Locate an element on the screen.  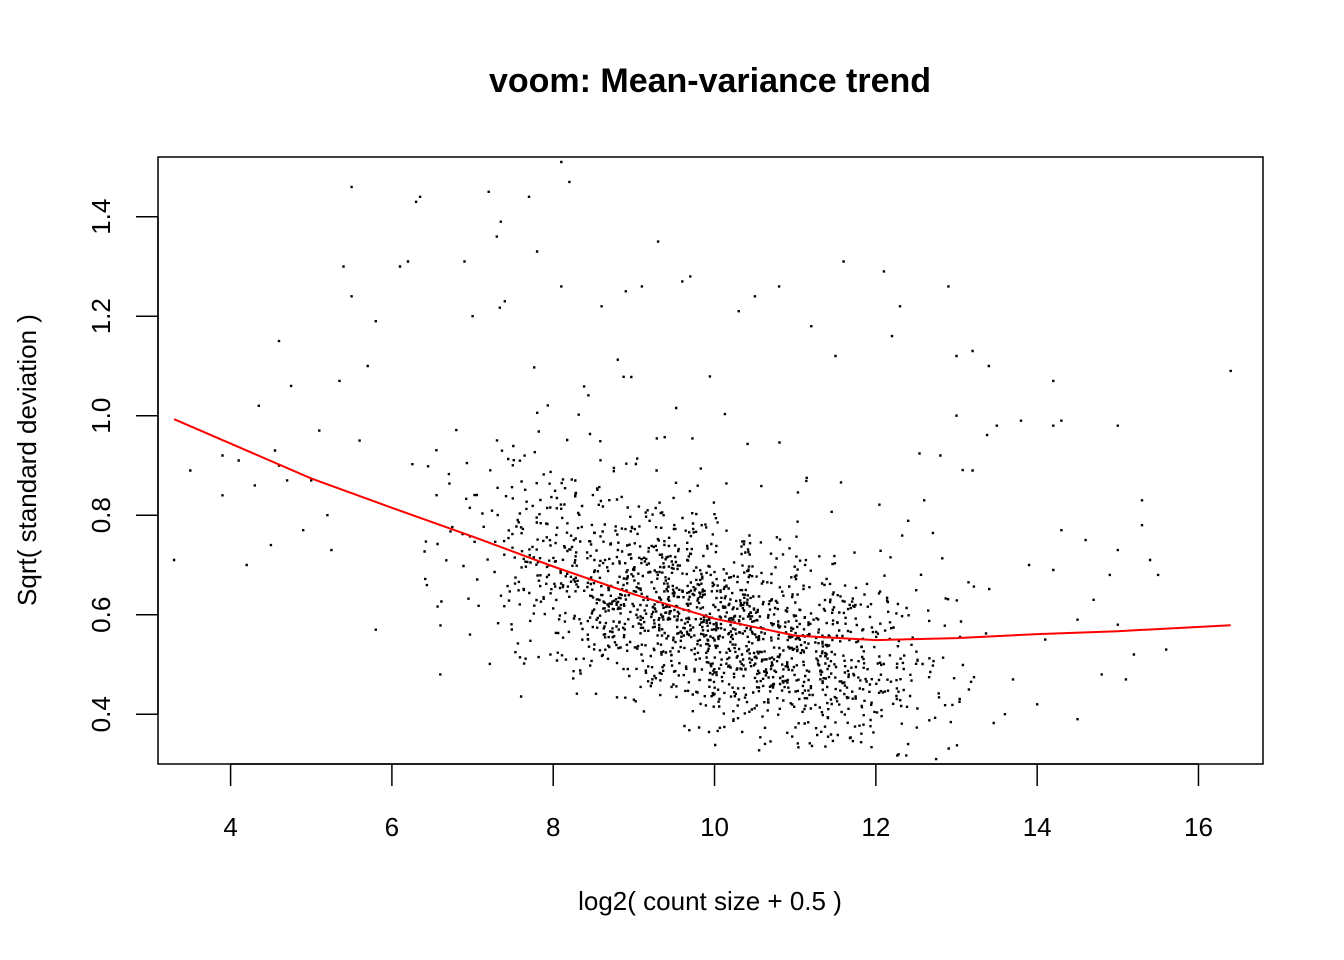
y-tick-label: 1.2 is located at coordinates (101, 316).